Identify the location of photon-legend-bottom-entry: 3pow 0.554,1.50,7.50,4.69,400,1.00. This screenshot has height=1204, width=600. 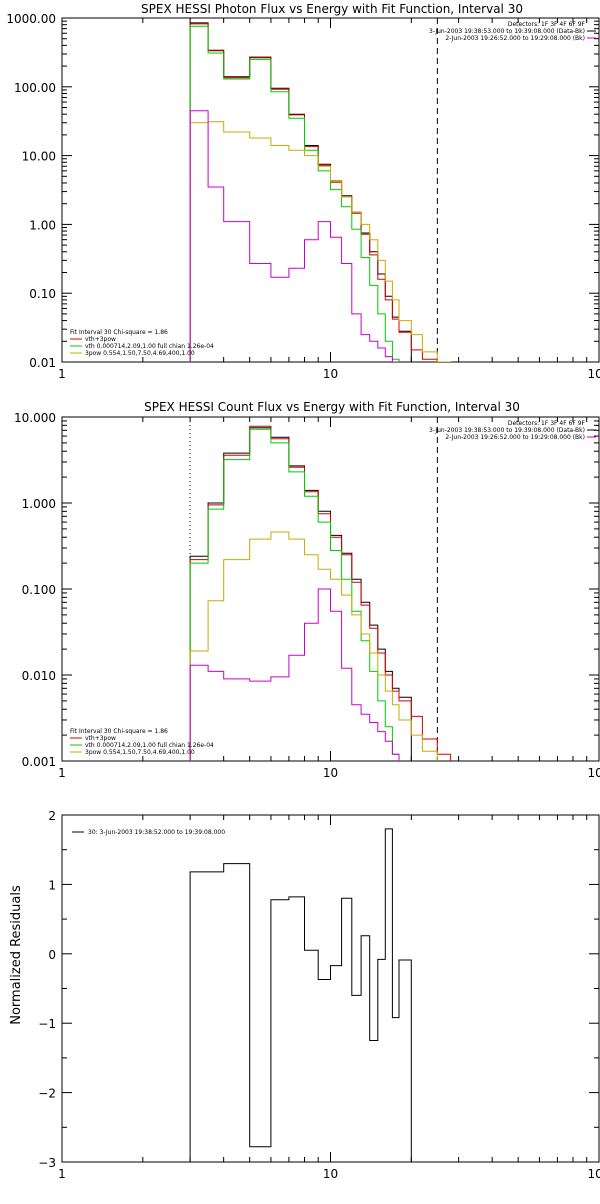
(140, 353).